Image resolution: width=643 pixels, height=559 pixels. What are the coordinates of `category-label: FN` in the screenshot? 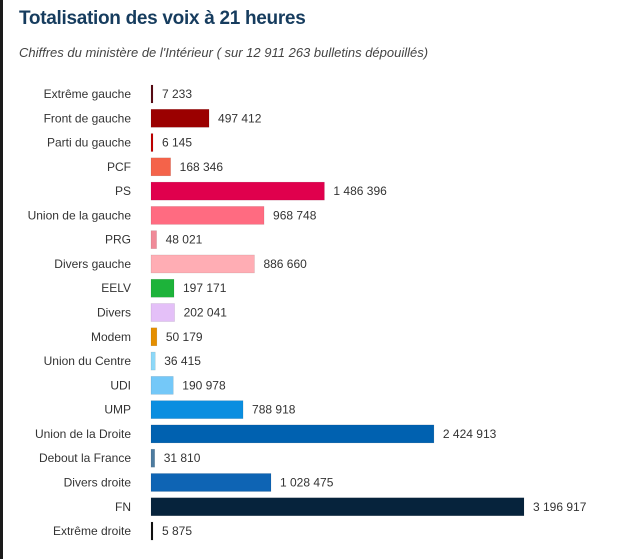 It's located at (123, 507).